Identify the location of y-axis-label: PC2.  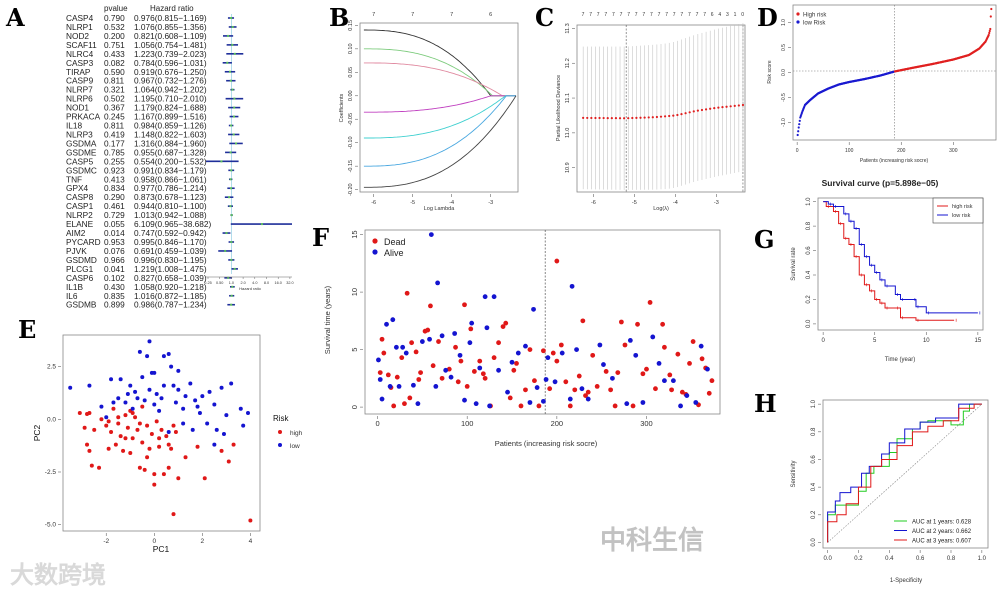
(37, 432).